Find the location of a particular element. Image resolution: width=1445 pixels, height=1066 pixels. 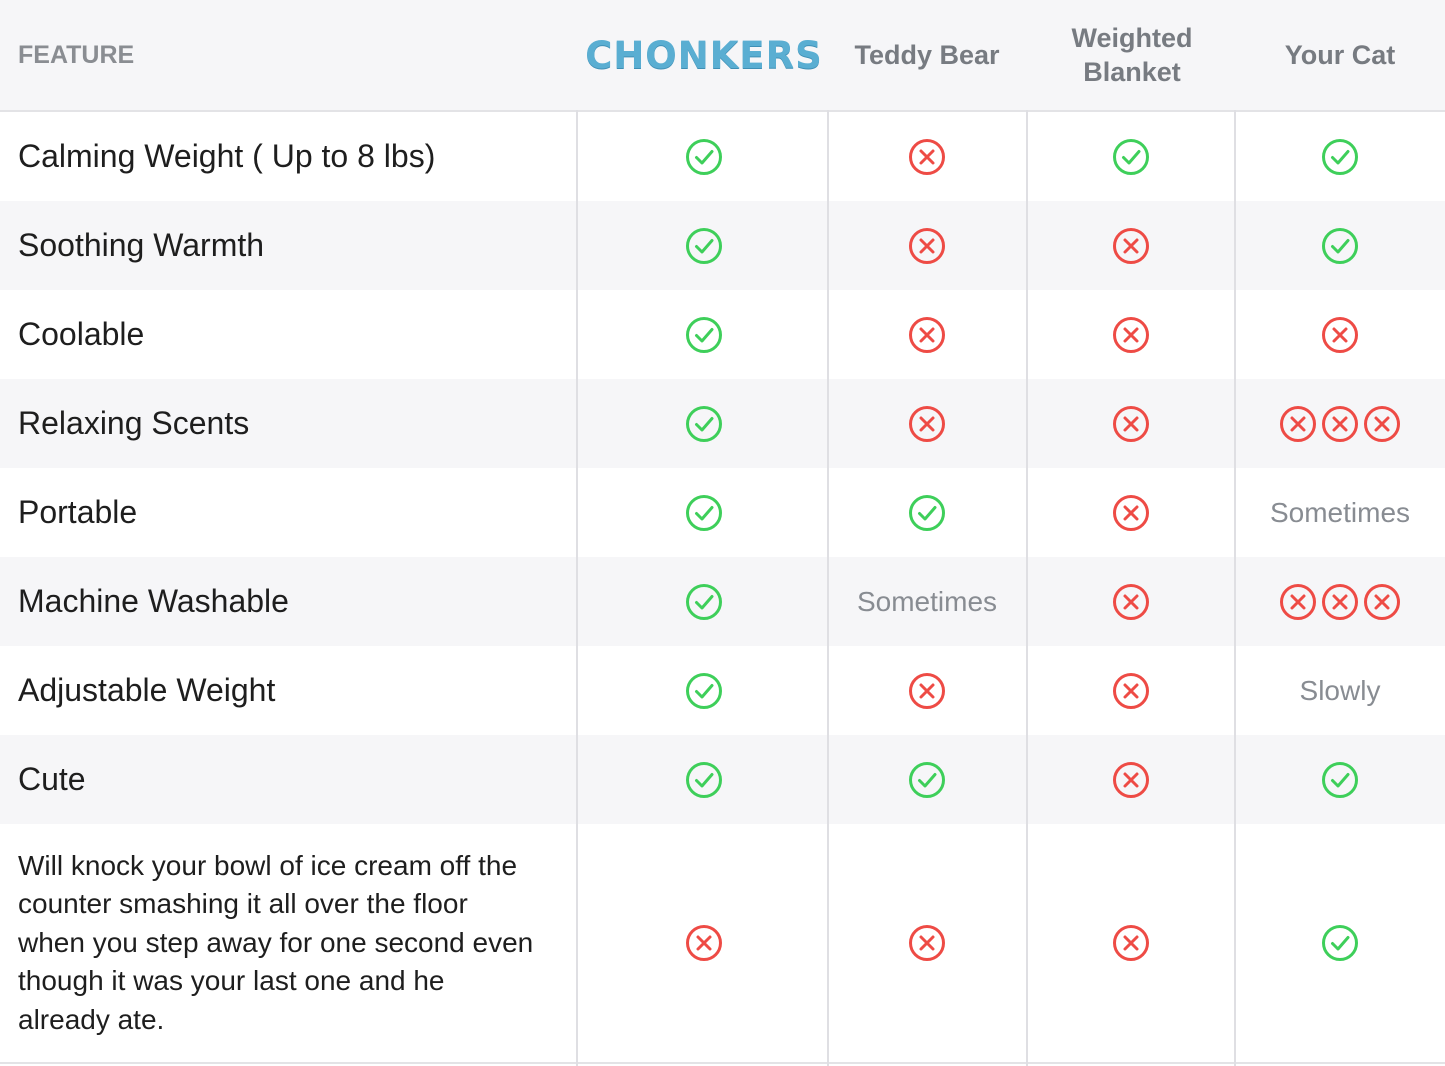

table-row: Machine Washable Sometimes is located at coordinates (722, 601).